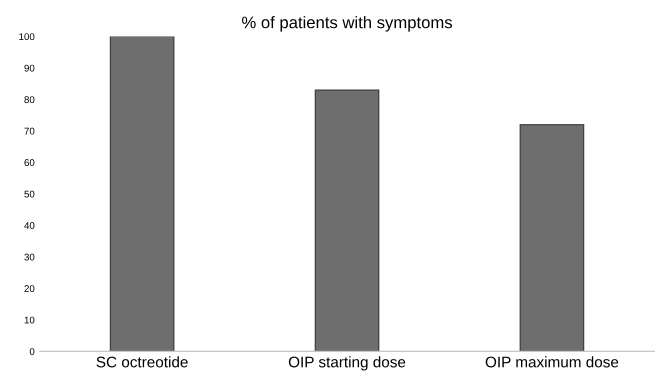  Describe the element at coordinates (142, 362) in the screenshot. I see `x-tick-label: SC octreotide` at that location.